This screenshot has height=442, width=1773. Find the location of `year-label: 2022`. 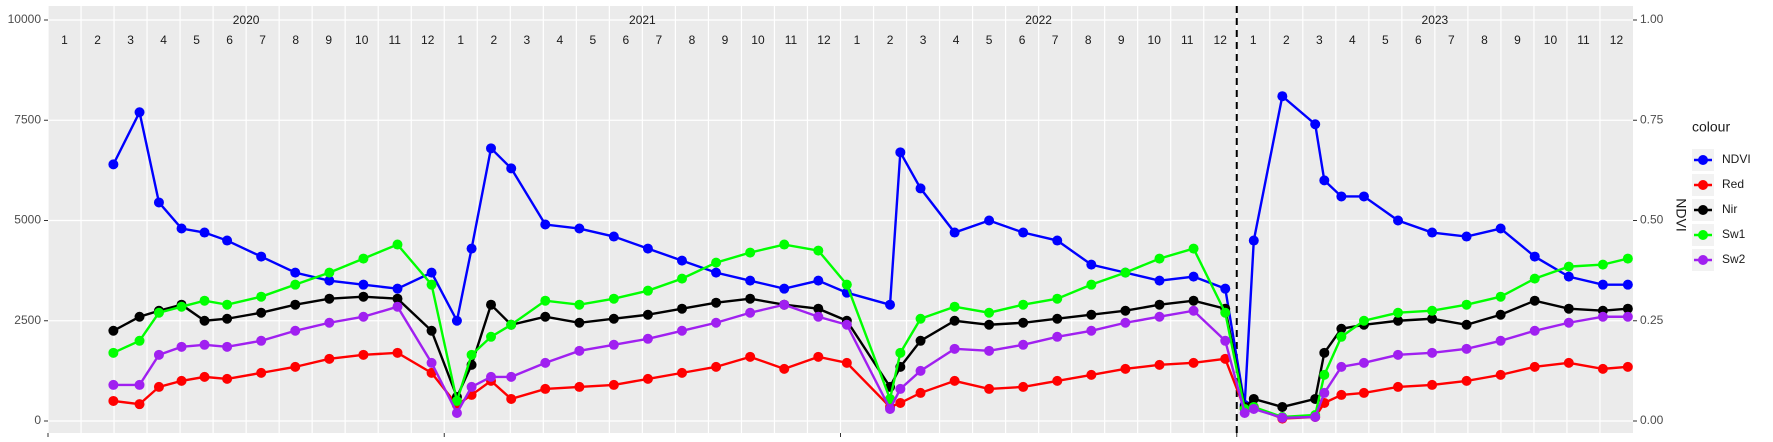

year-label: 2022 is located at coordinates (1038, 20).